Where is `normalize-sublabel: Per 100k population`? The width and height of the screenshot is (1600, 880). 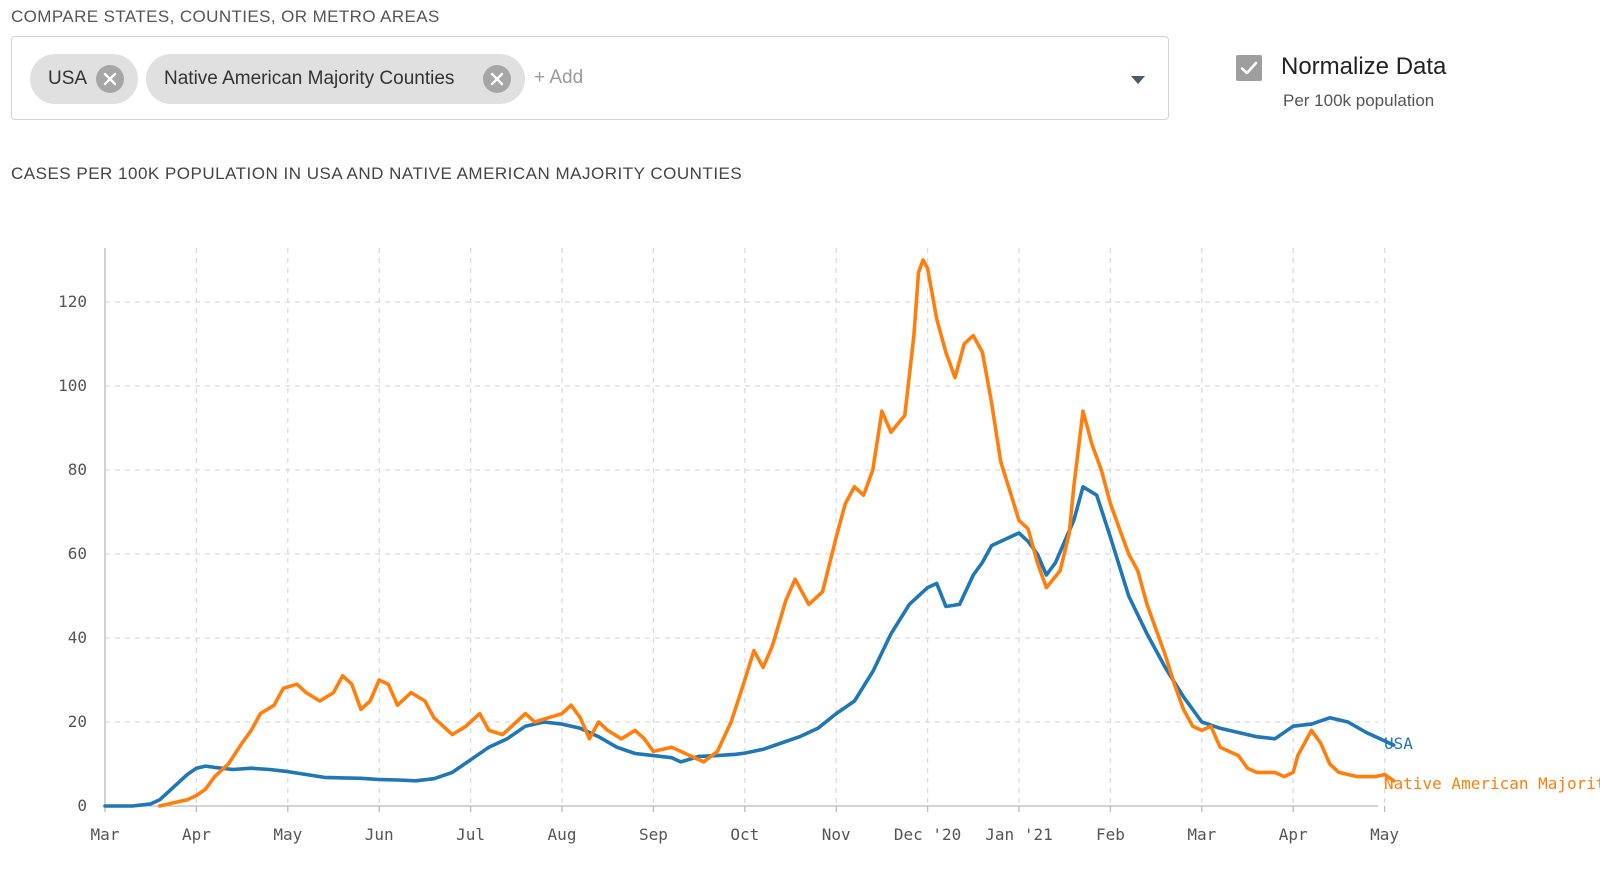
normalize-sublabel: Per 100k population is located at coordinates (1359, 100).